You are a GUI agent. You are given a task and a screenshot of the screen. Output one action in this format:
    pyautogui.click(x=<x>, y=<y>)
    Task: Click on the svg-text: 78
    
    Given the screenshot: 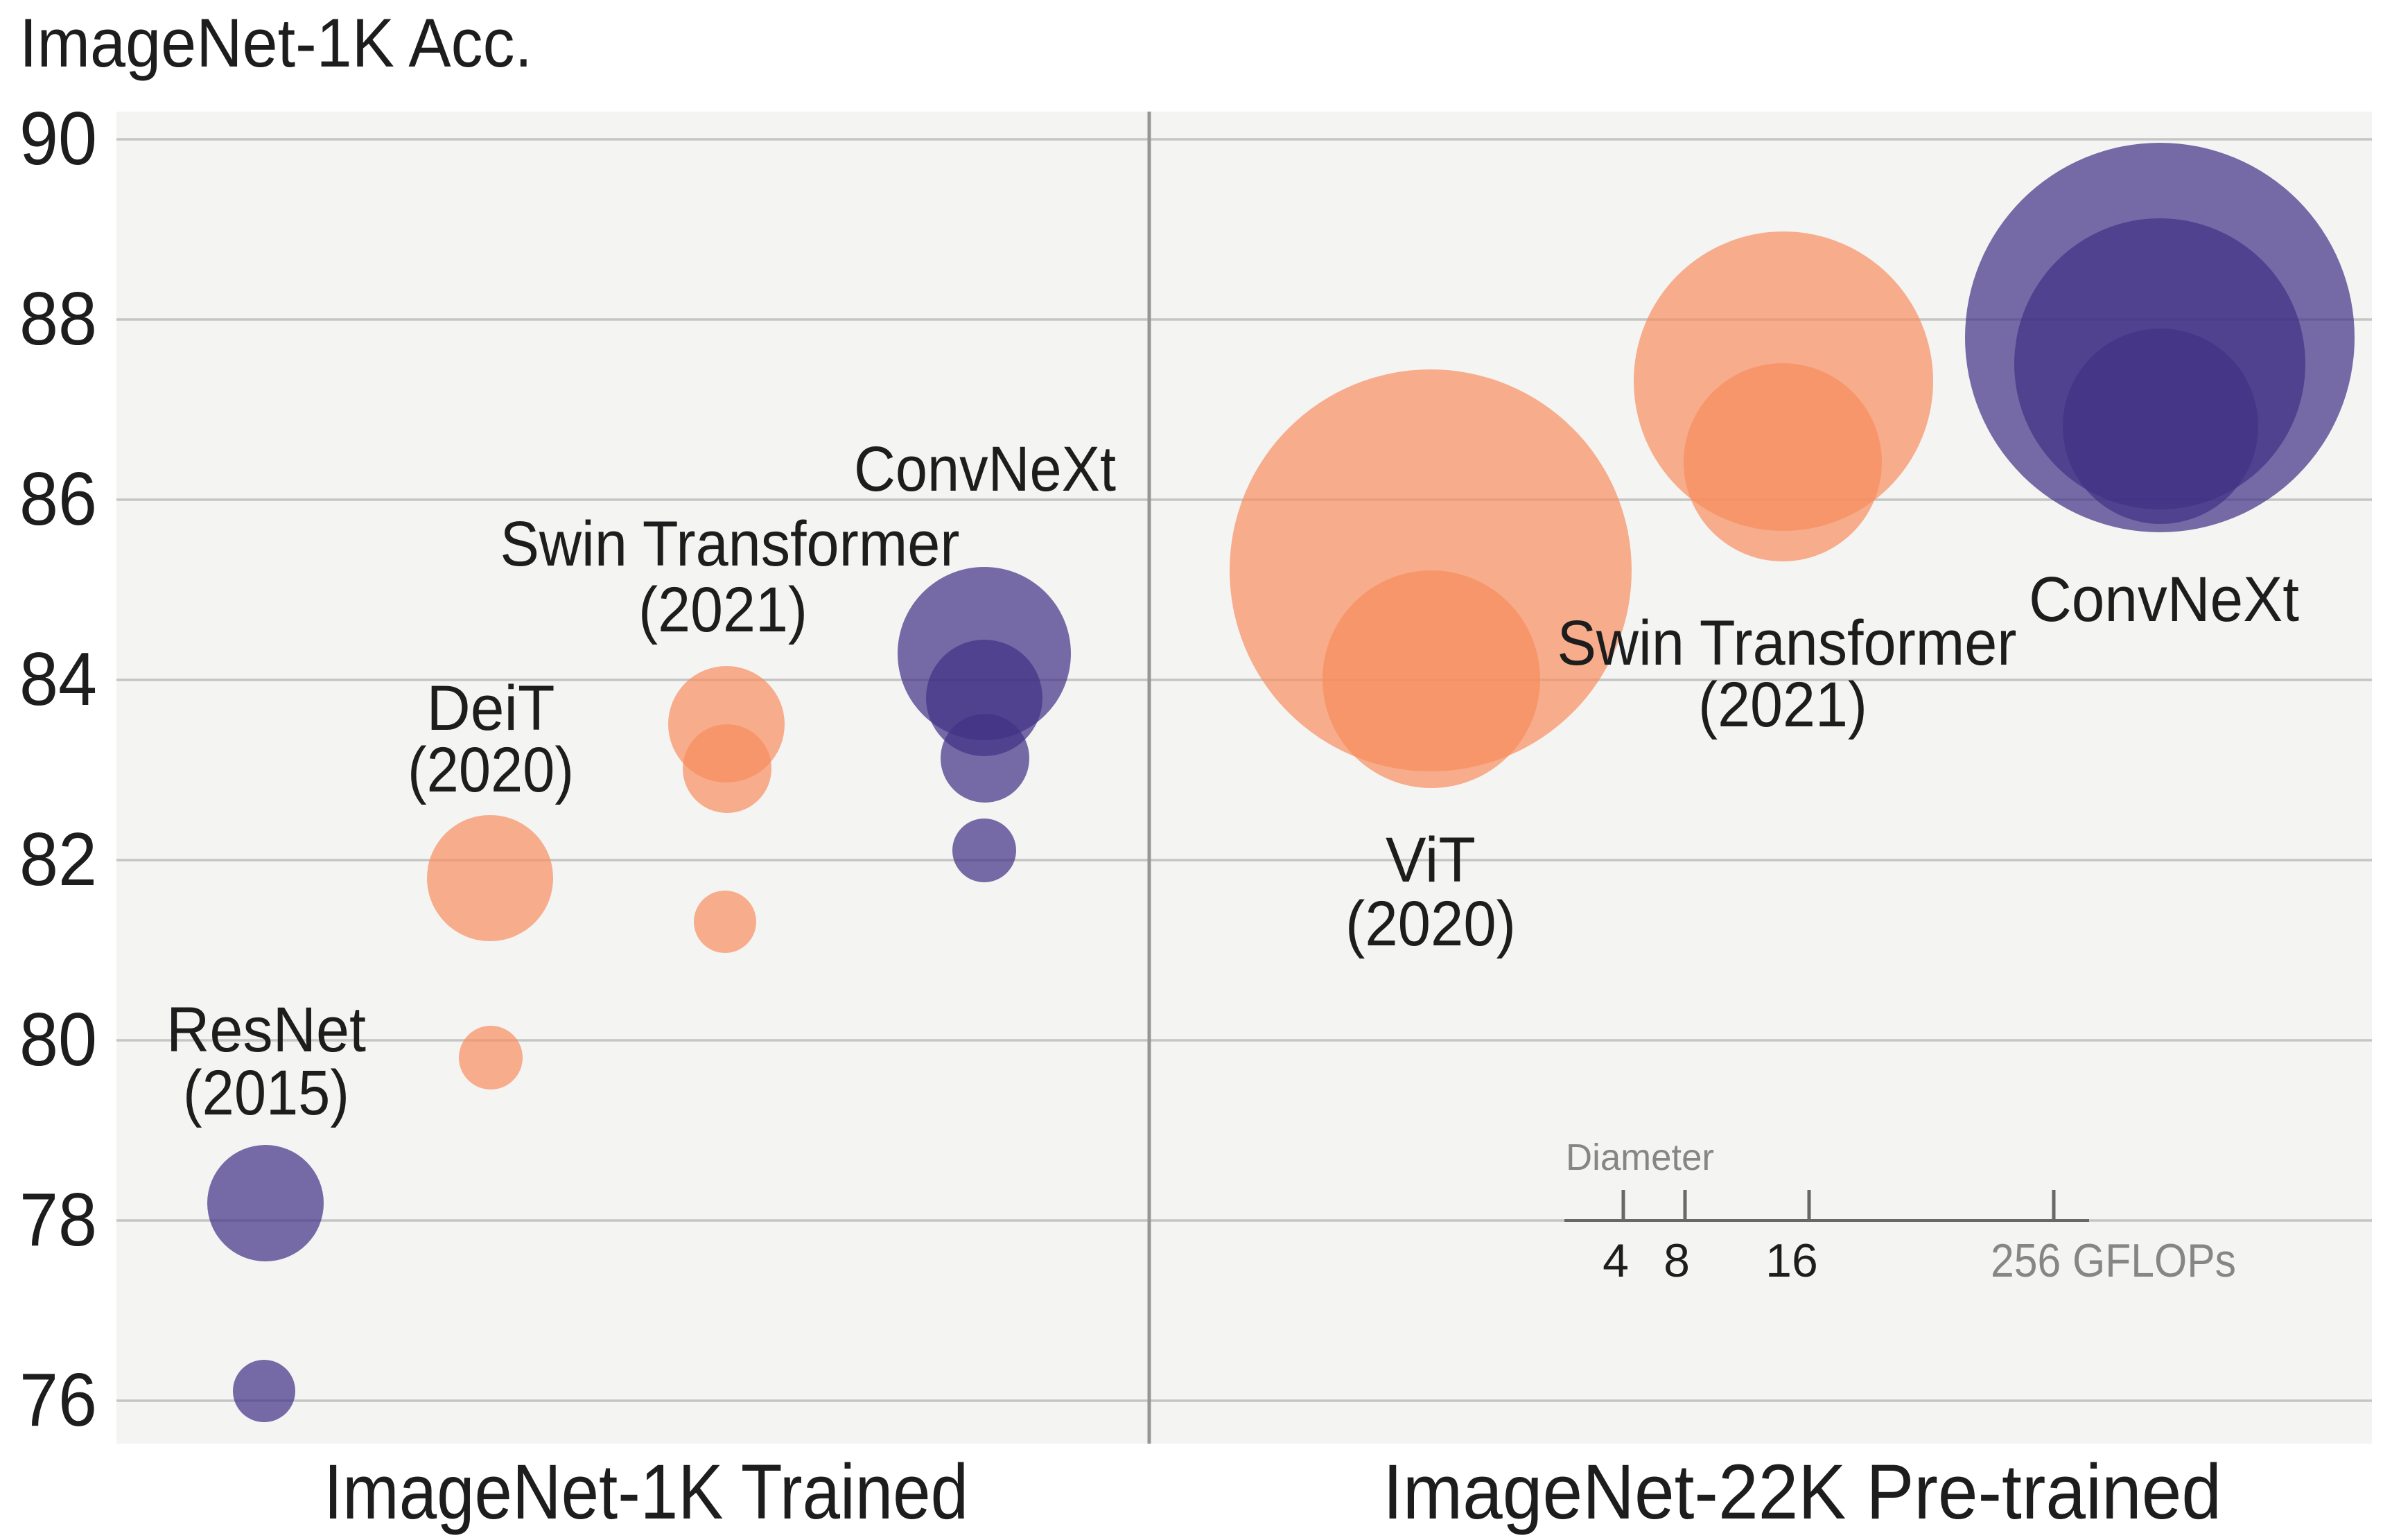 What is the action you would take?
    pyautogui.click(x=58, y=1220)
    